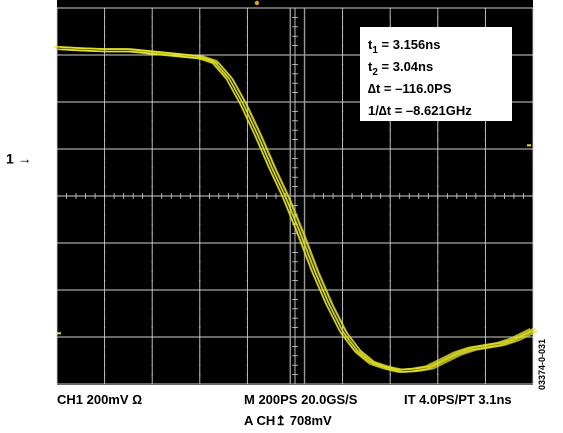  I want to click on figure-id: 03374-0-031, so click(542, 364).